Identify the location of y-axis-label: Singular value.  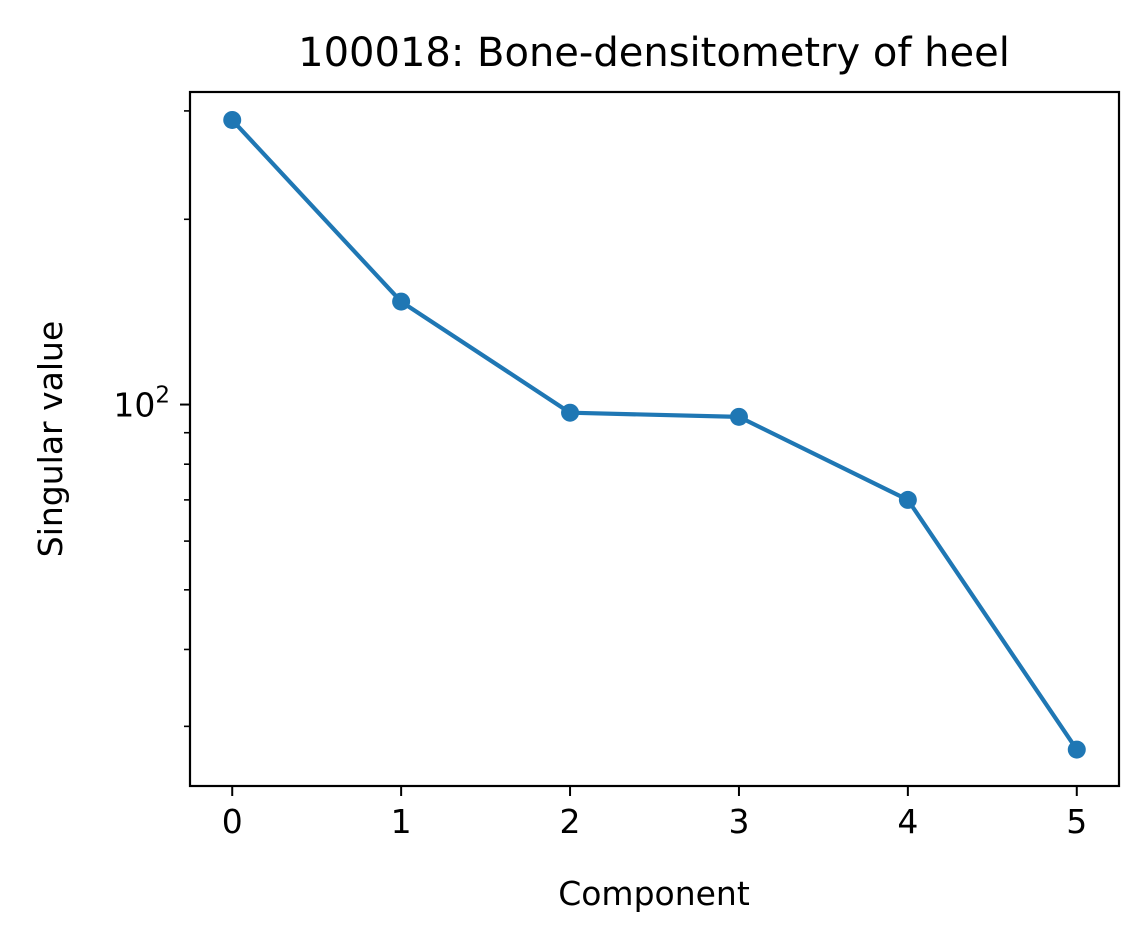
(50, 439).